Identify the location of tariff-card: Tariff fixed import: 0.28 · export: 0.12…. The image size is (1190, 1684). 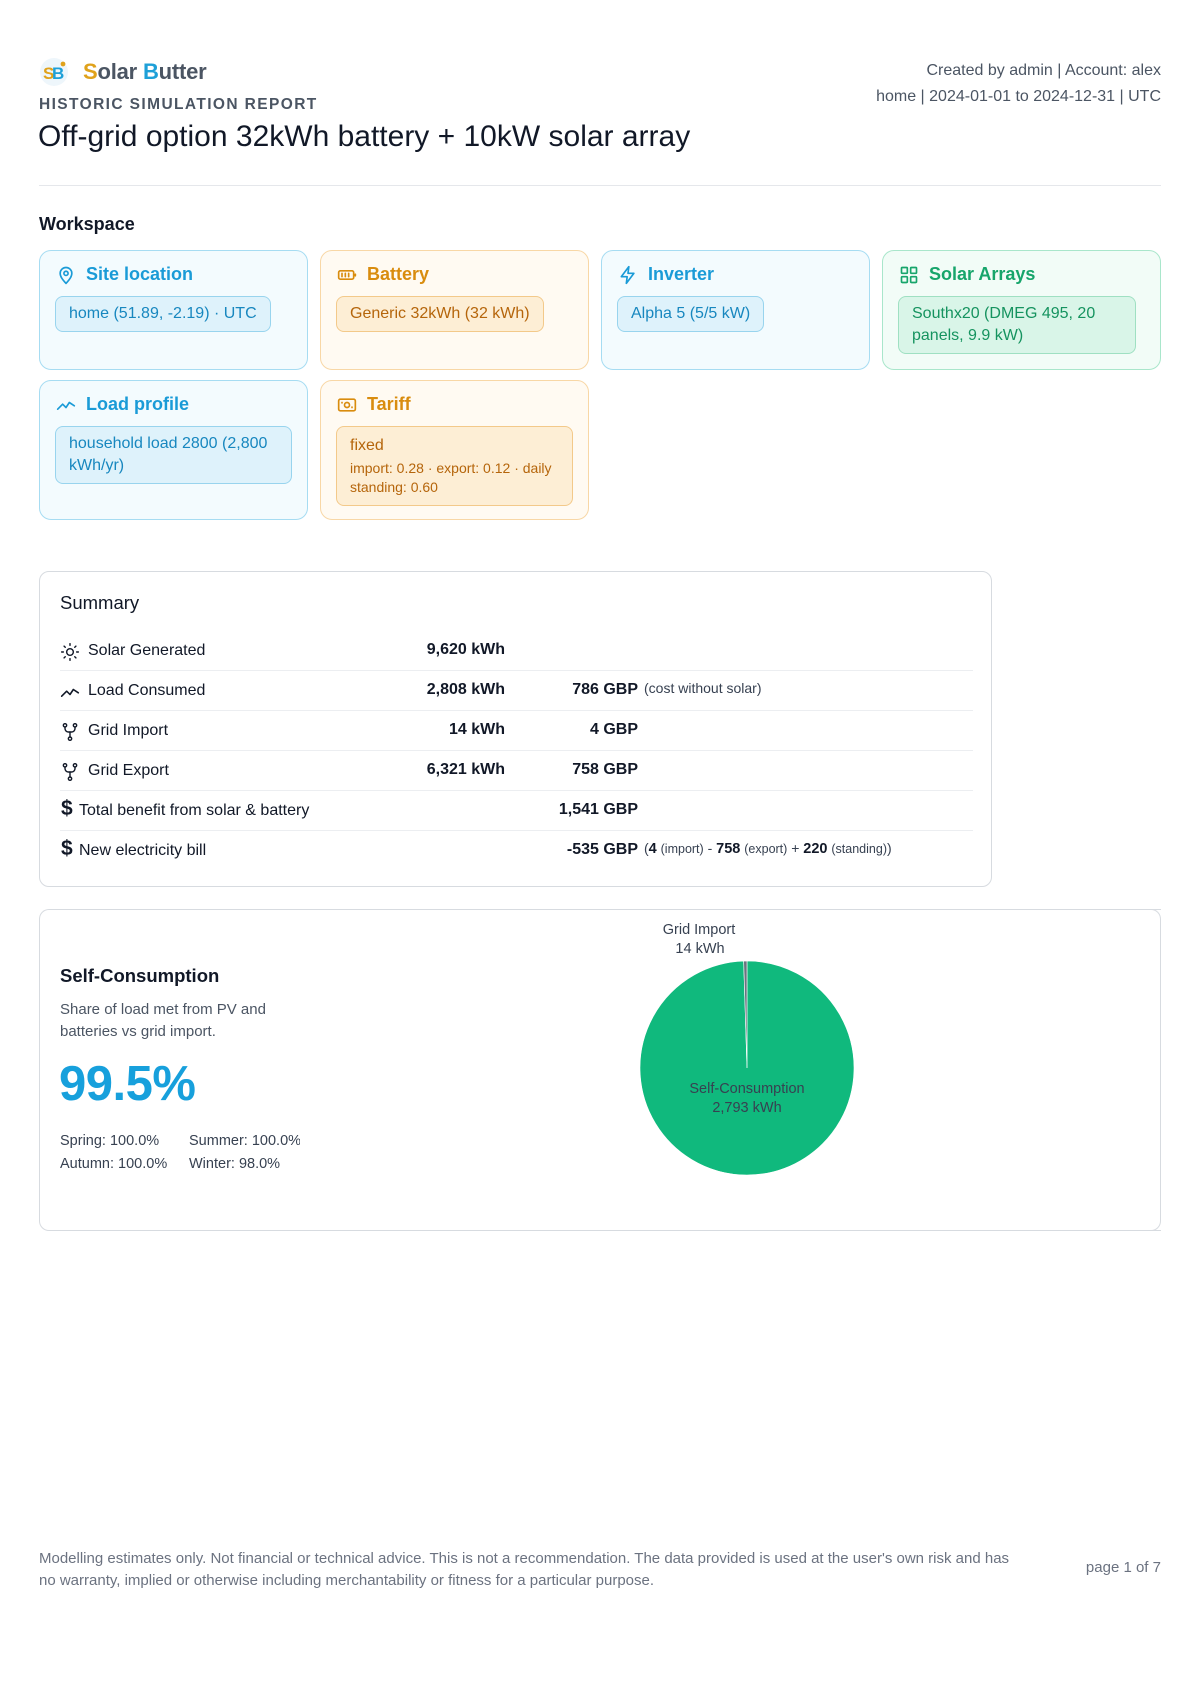
(454, 450).